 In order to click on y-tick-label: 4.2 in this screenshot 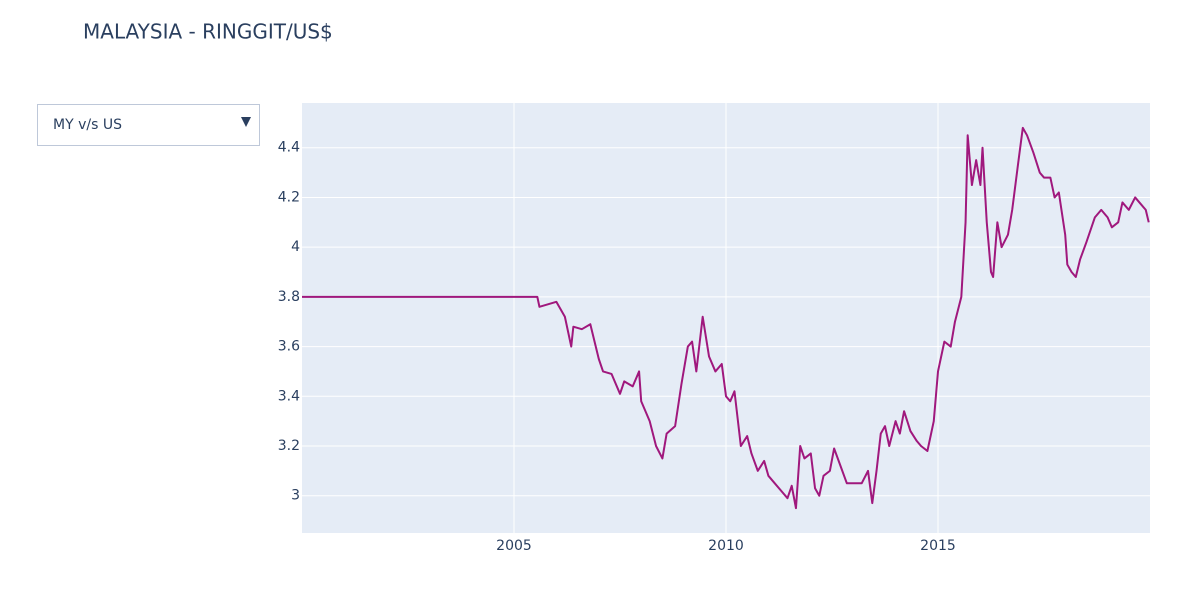, I will do `click(289, 197)`.